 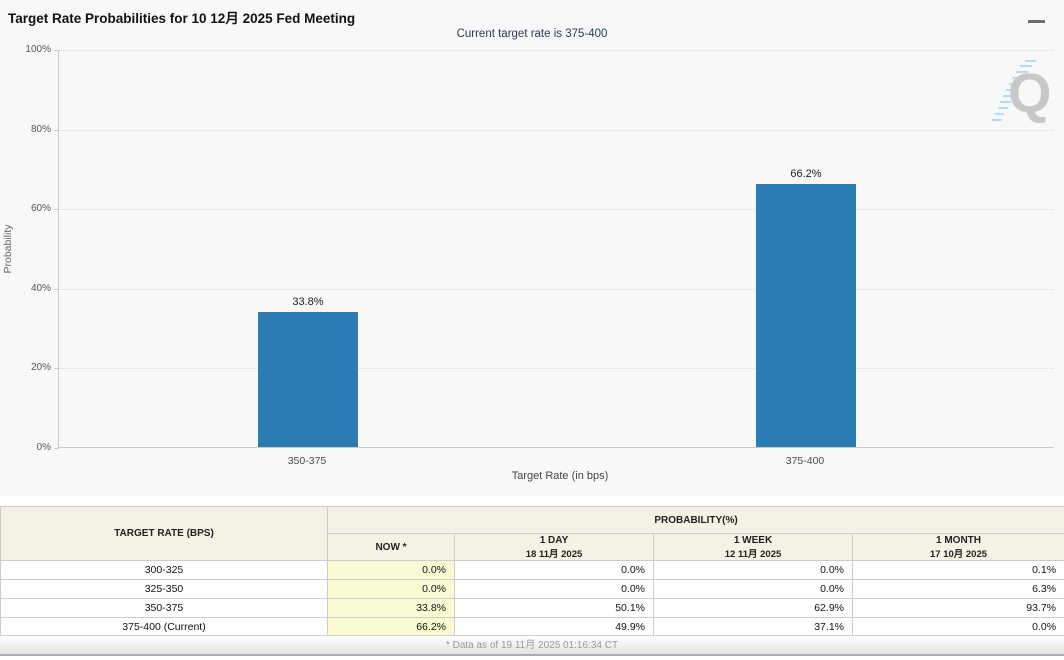 I want to click on hamburger-bar, so click(x=1036, y=21).